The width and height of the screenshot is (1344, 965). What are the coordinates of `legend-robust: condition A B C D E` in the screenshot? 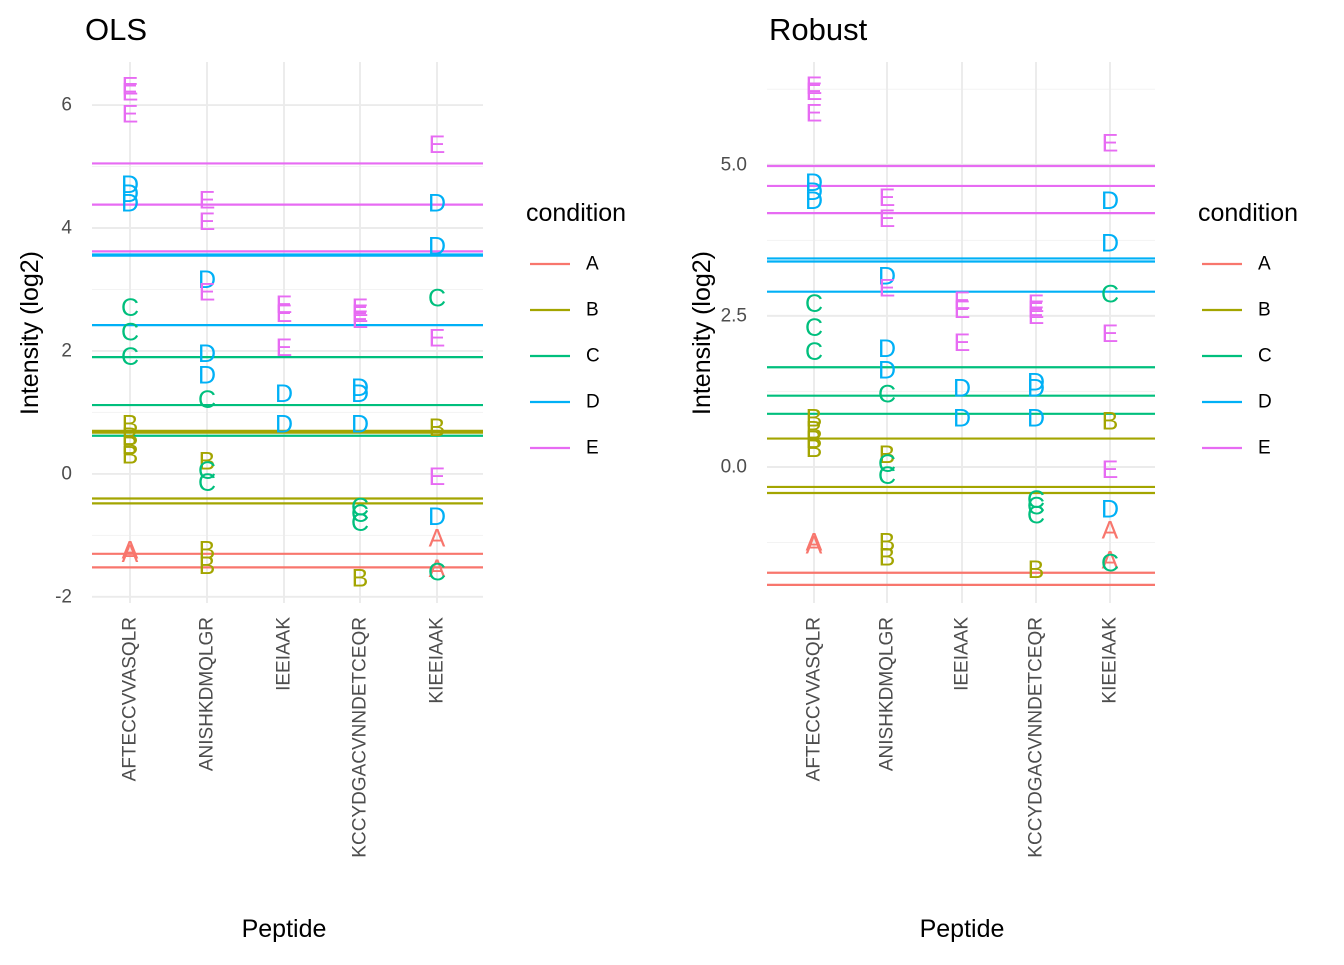 It's located at (1248, 329).